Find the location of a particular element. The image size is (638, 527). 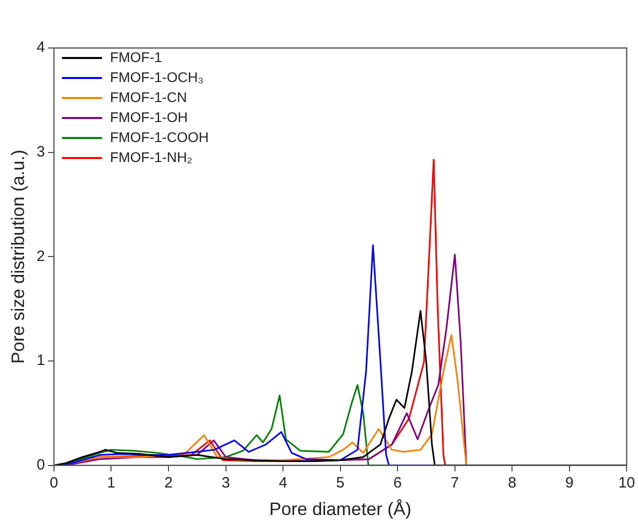

legend-label: FMOF-1 is located at coordinates (136, 56).